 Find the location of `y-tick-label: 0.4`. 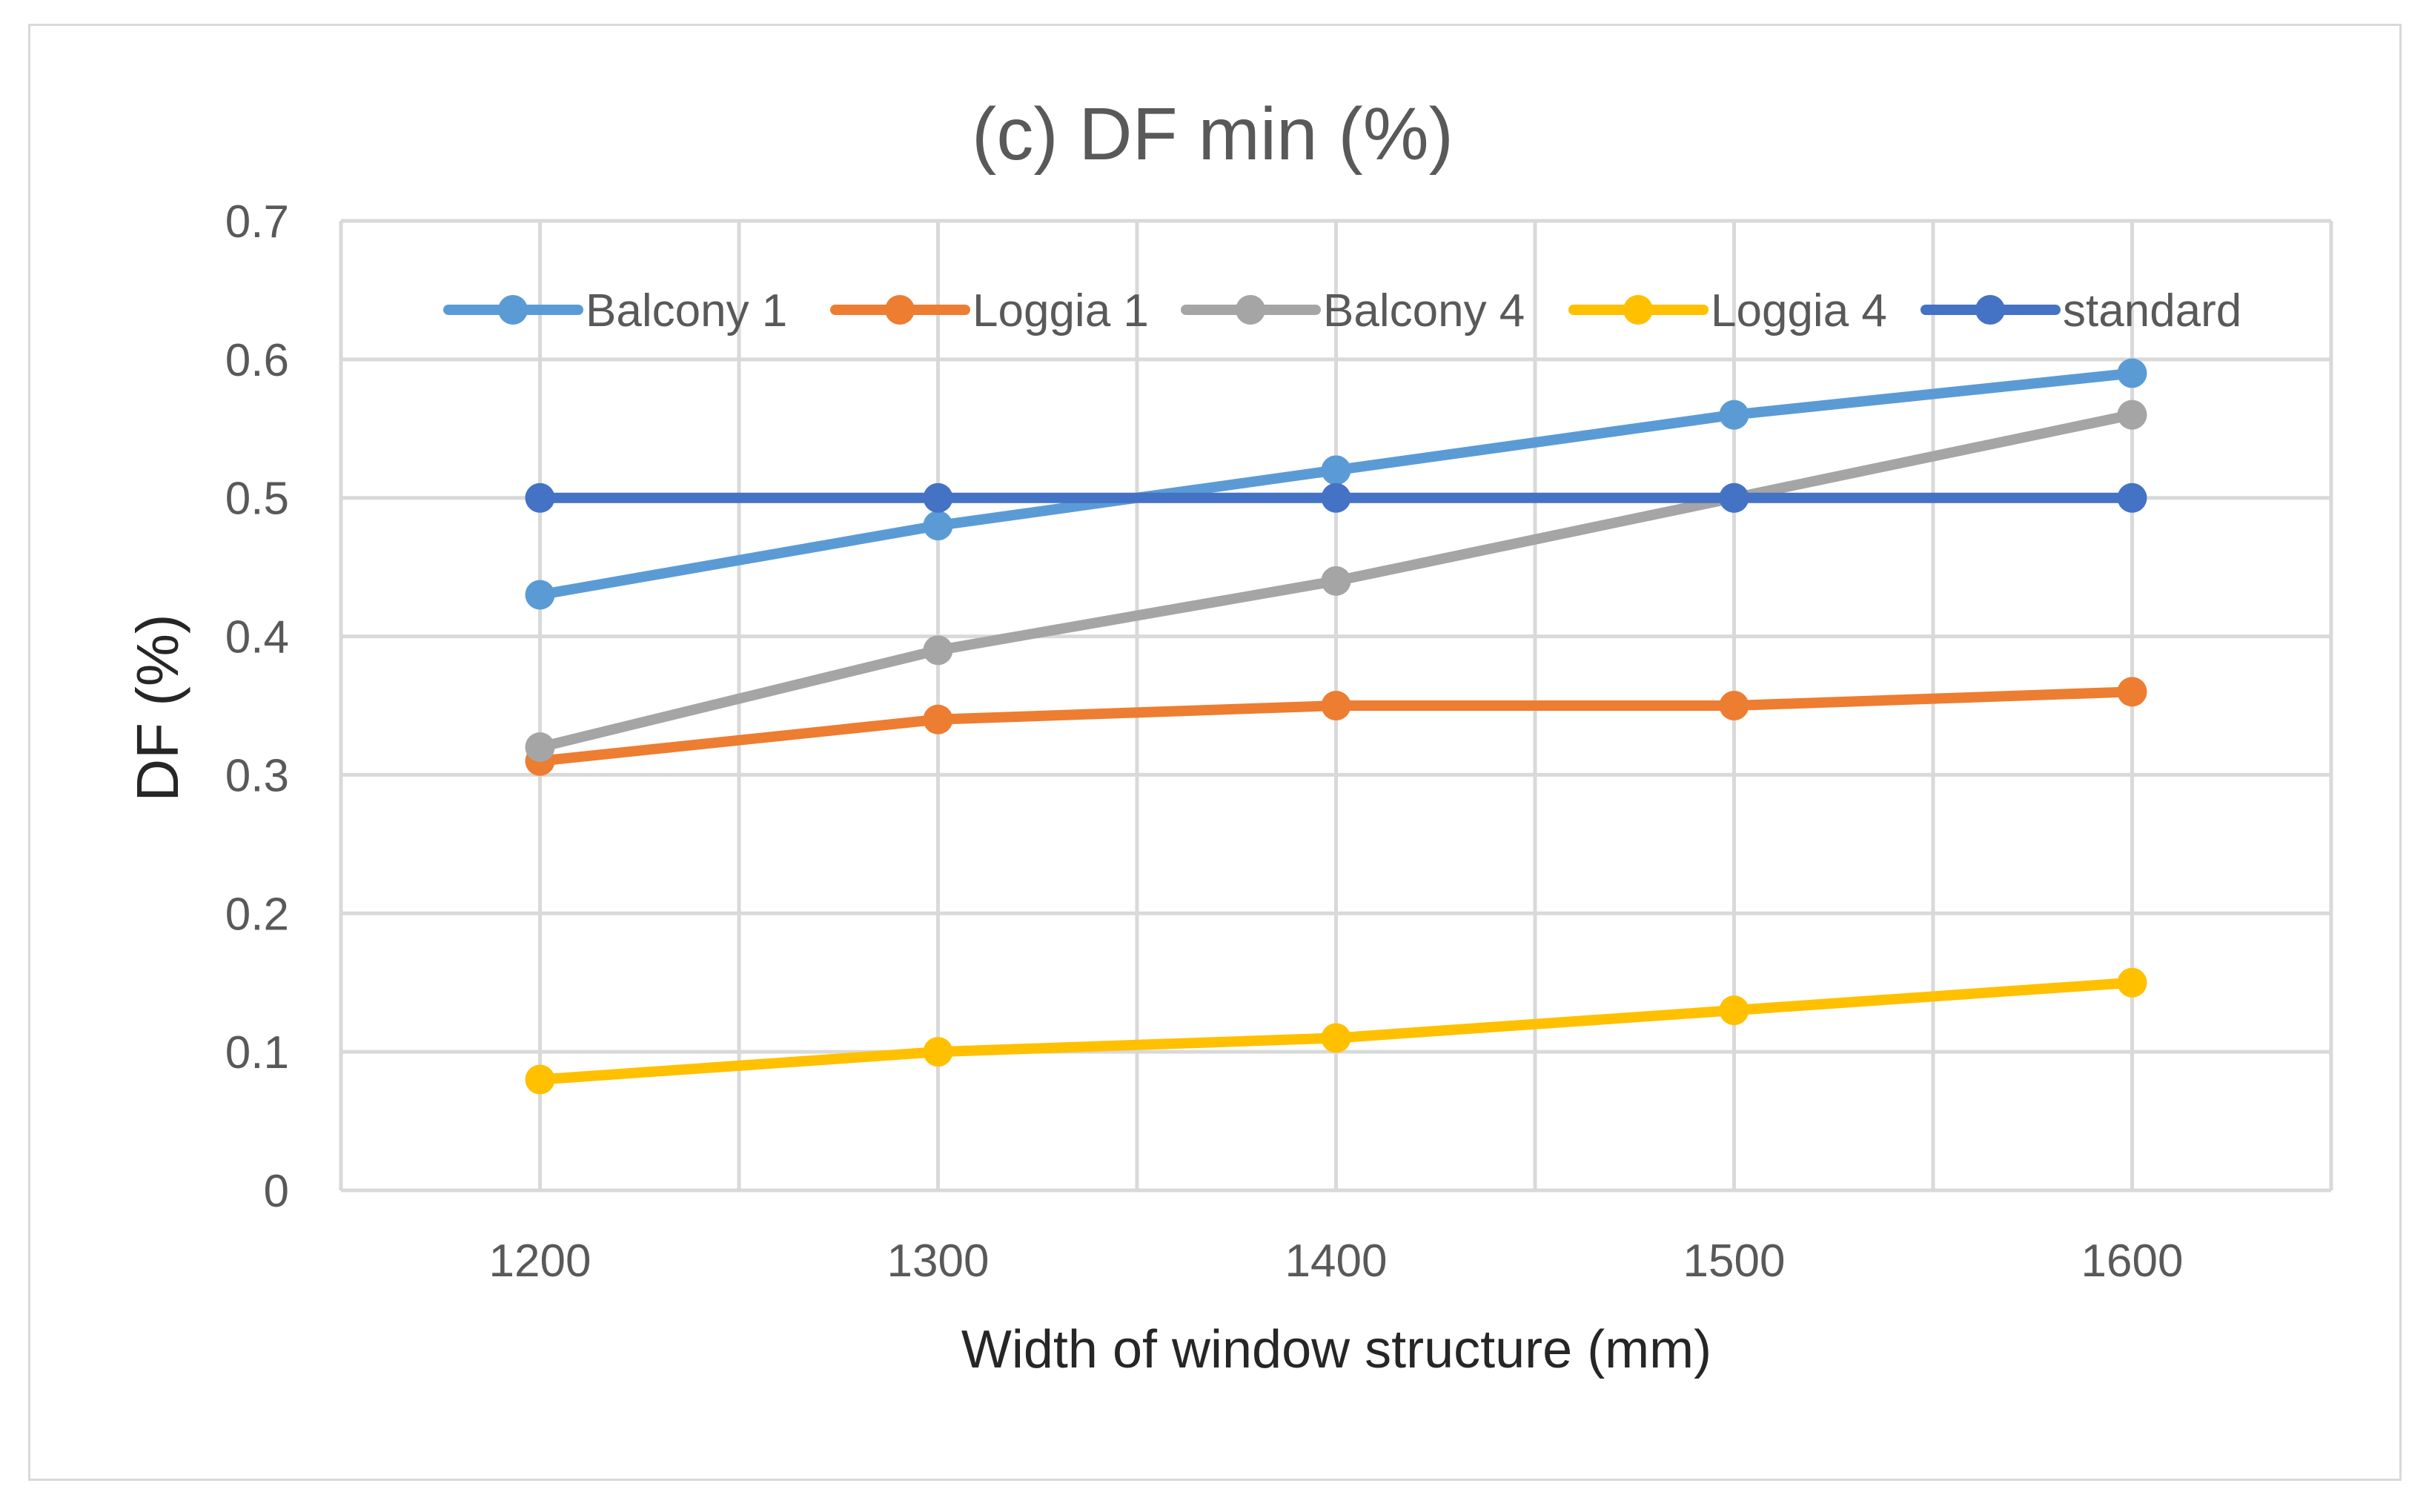

y-tick-label: 0.4 is located at coordinates (257, 638).